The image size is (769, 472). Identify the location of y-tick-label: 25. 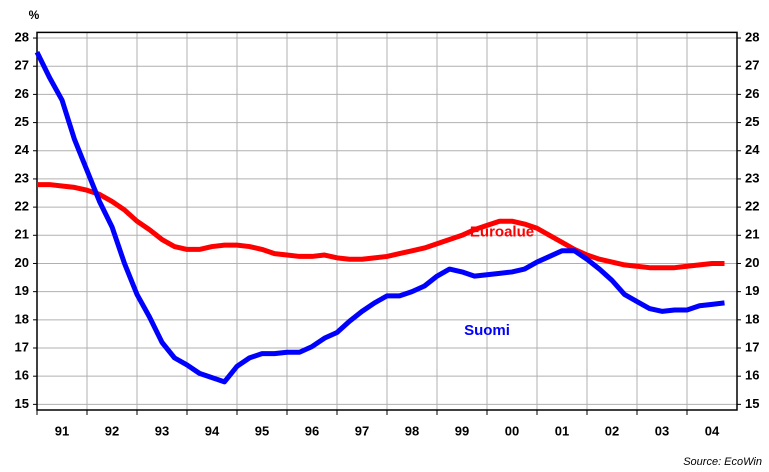
(22, 121).